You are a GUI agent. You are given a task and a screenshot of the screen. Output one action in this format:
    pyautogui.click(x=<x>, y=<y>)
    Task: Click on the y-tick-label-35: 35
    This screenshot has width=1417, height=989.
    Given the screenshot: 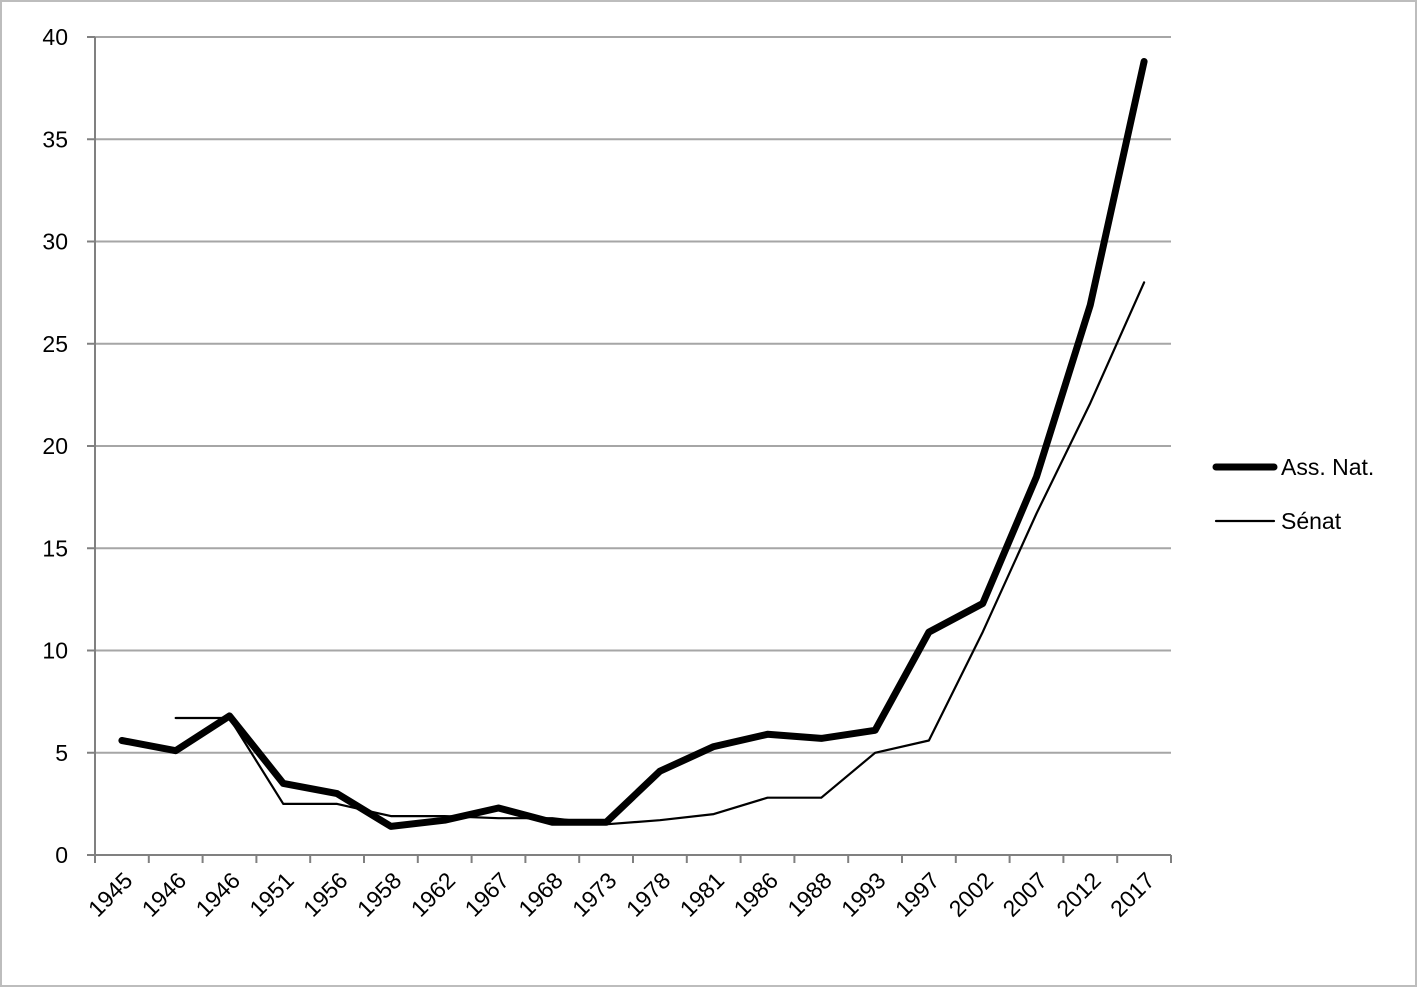 What is the action you would take?
    pyautogui.click(x=55, y=139)
    